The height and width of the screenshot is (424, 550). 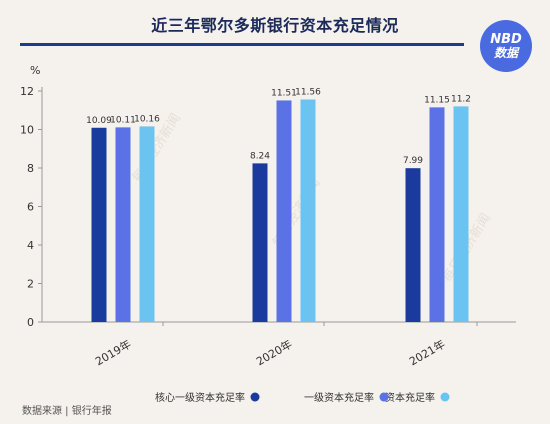 I want to click on nbd-logo: NBD 数据, so click(x=506, y=46).